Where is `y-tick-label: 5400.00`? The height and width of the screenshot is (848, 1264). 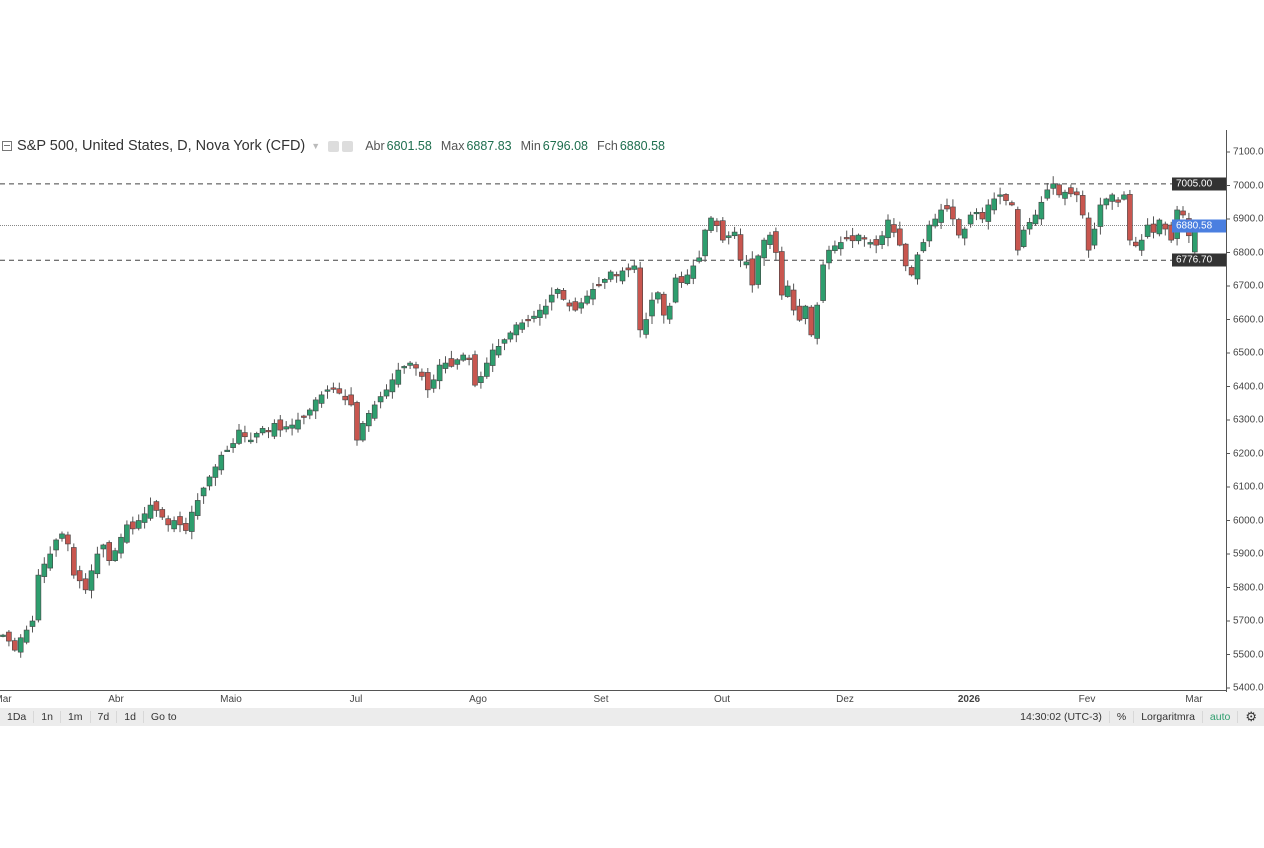
y-tick-label: 5400.00 is located at coordinates (1248, 688).